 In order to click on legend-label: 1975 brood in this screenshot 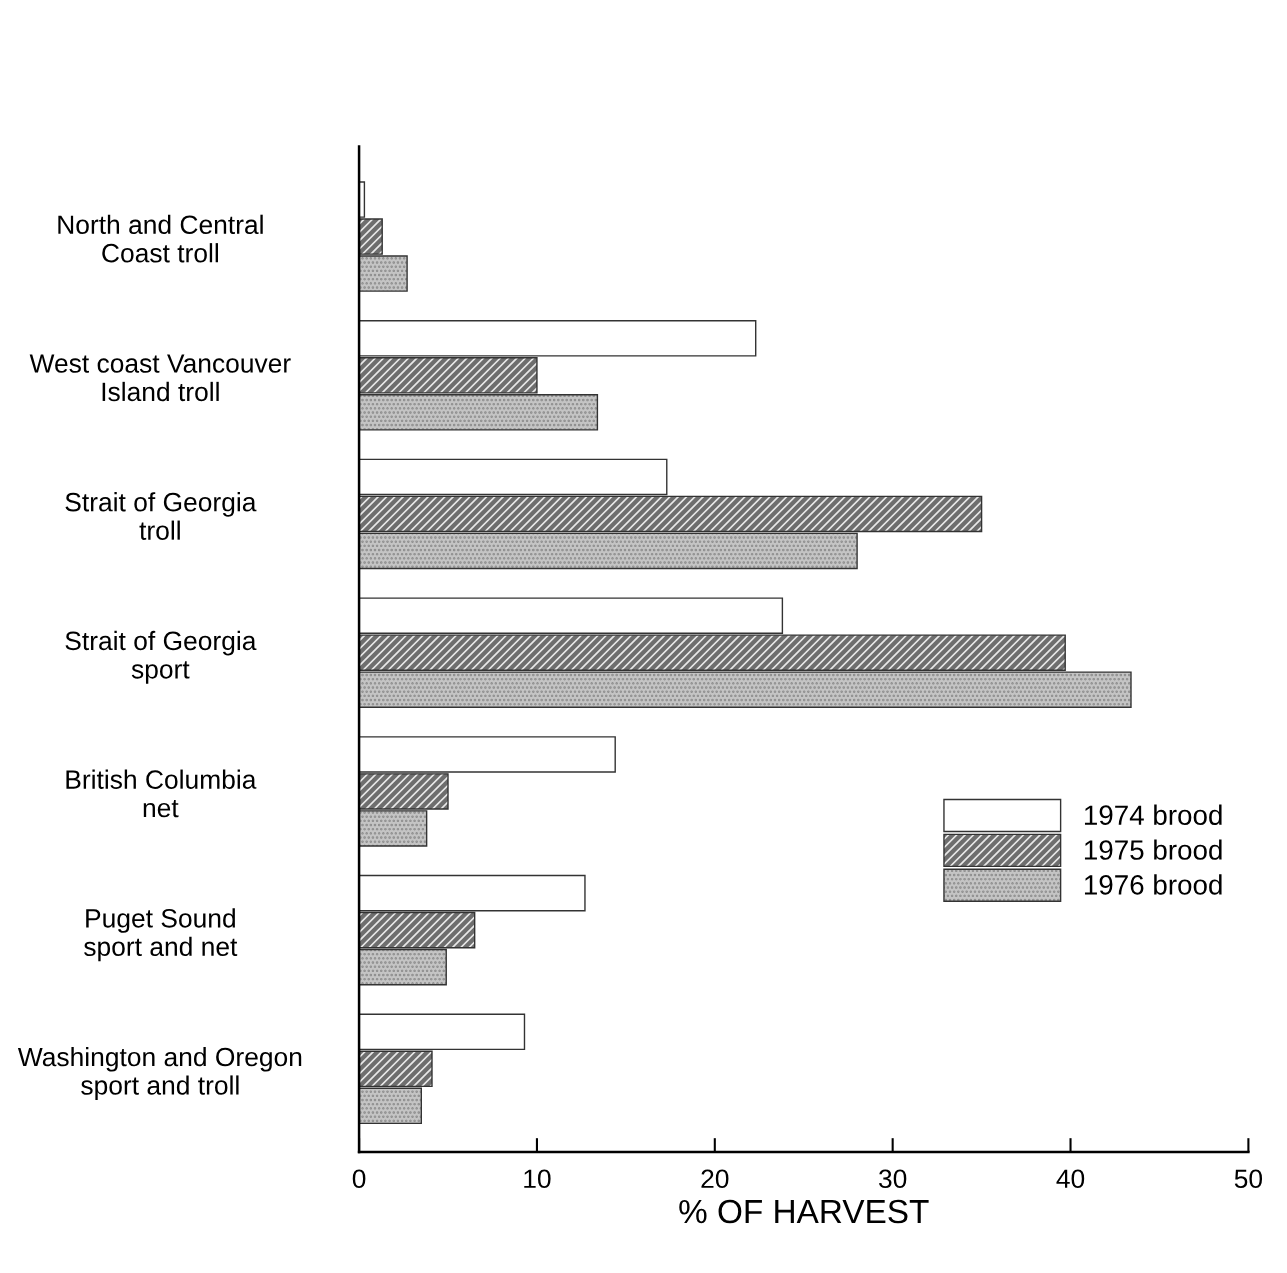, I will do `click(1153, 849)`.